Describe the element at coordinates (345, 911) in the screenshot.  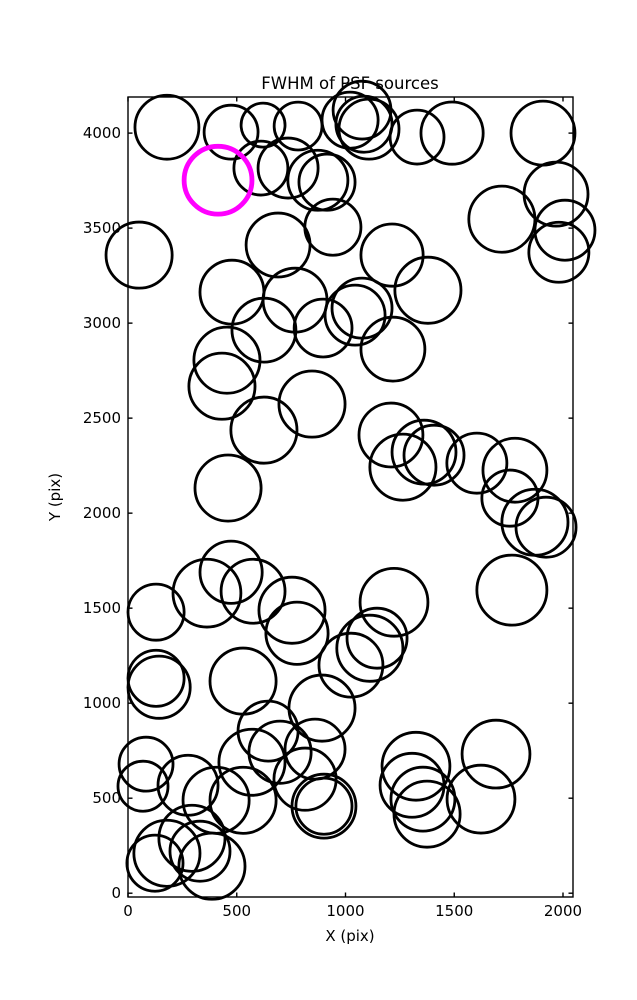
I see `x-tick-label: 1000` at that location.